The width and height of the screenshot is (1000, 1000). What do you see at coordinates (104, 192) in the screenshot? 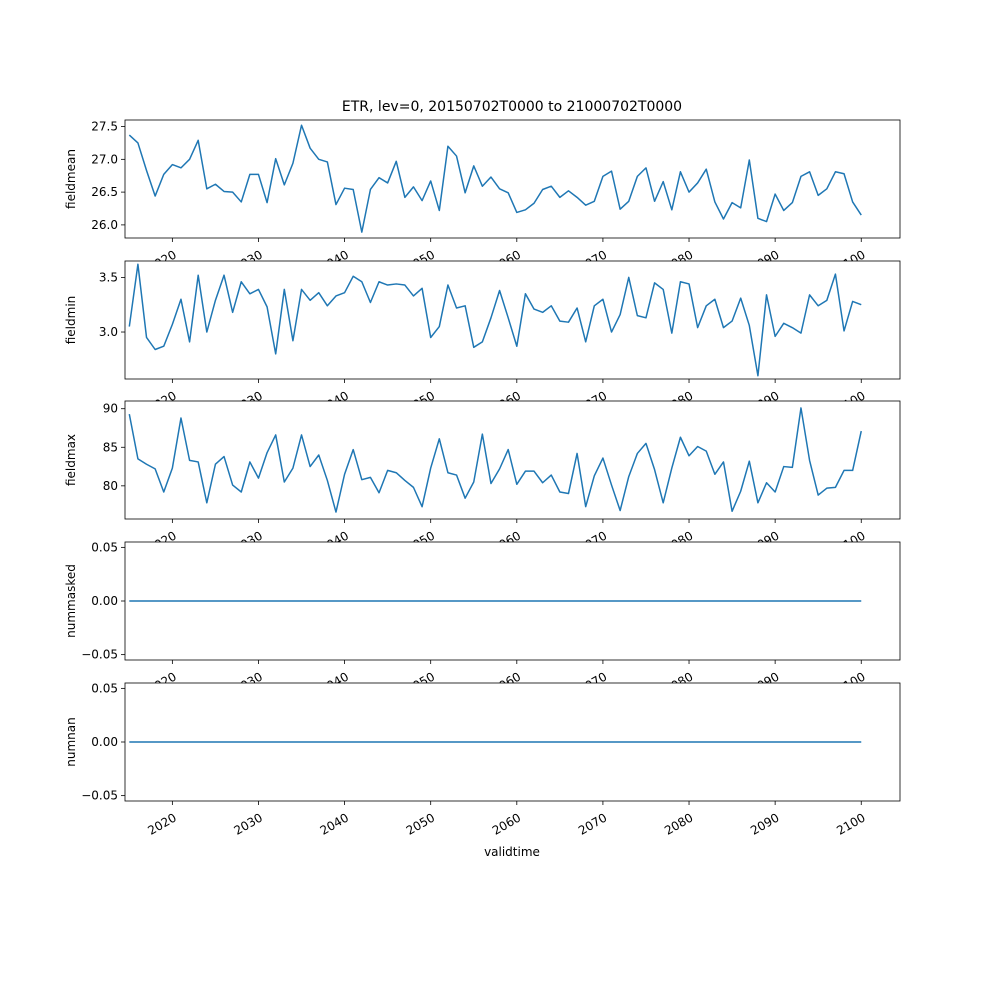
I see `y-tick-label: 26.5` at bounding box center [104, 192].